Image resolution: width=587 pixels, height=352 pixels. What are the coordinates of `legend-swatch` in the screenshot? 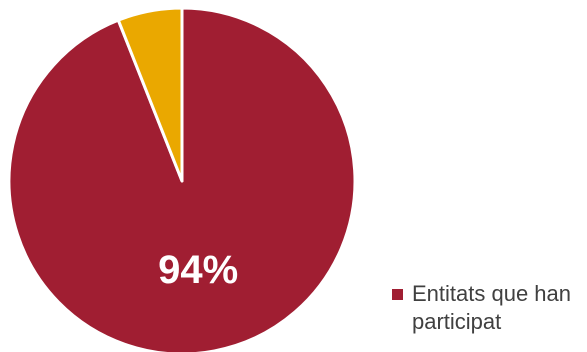 It's located at (397, 294).